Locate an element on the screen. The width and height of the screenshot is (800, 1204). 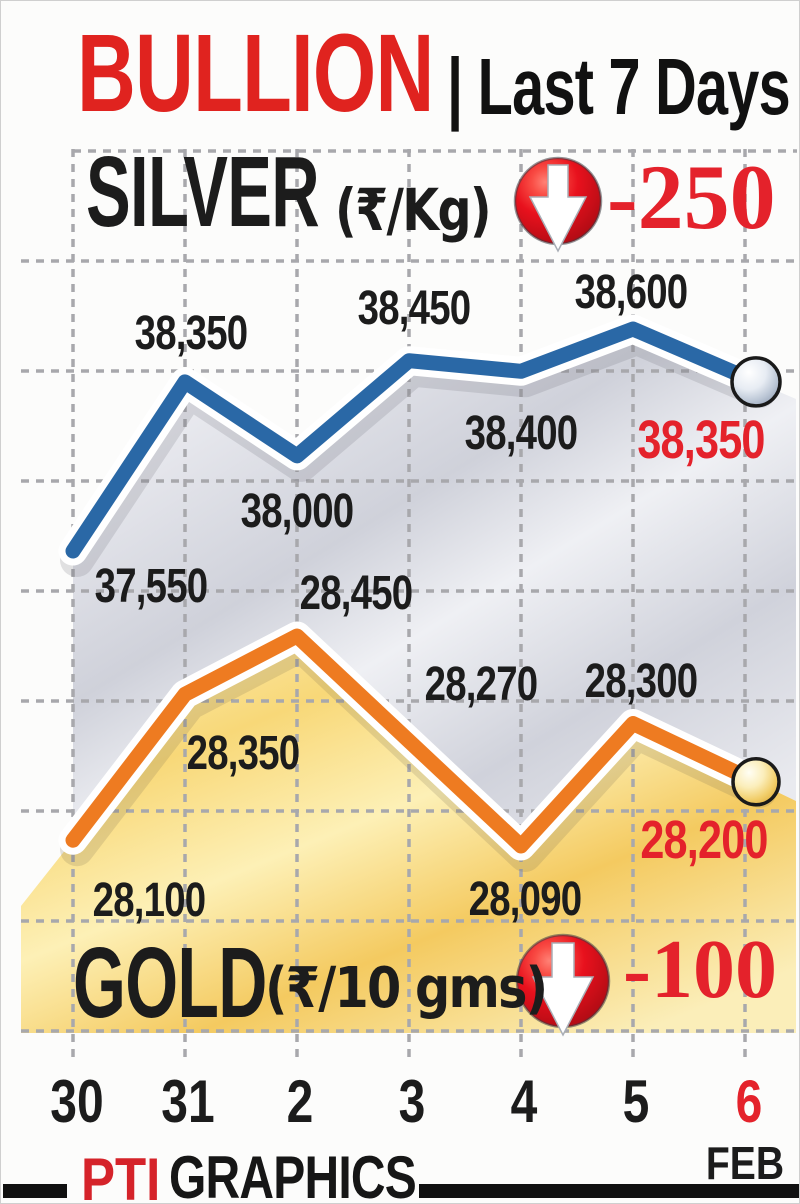
silver-label: SILVER is located at coordinates (203, 192).